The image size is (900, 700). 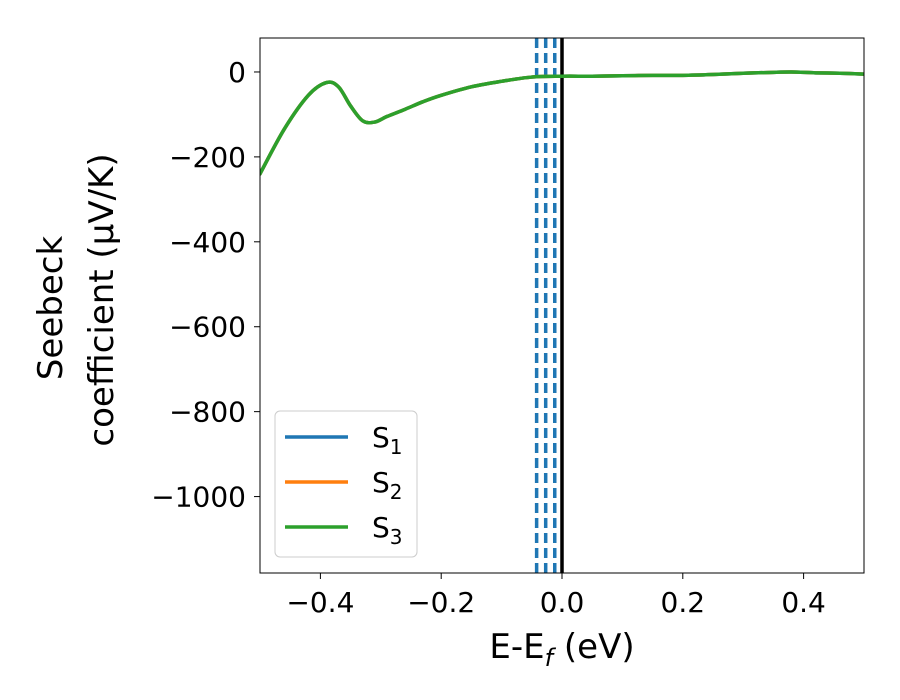 What do you see at coordinates (102, 299) in the screenshot?
I see `y-axis-title-line2: coefficient (μV/K)` at bounding box center [102, 299].